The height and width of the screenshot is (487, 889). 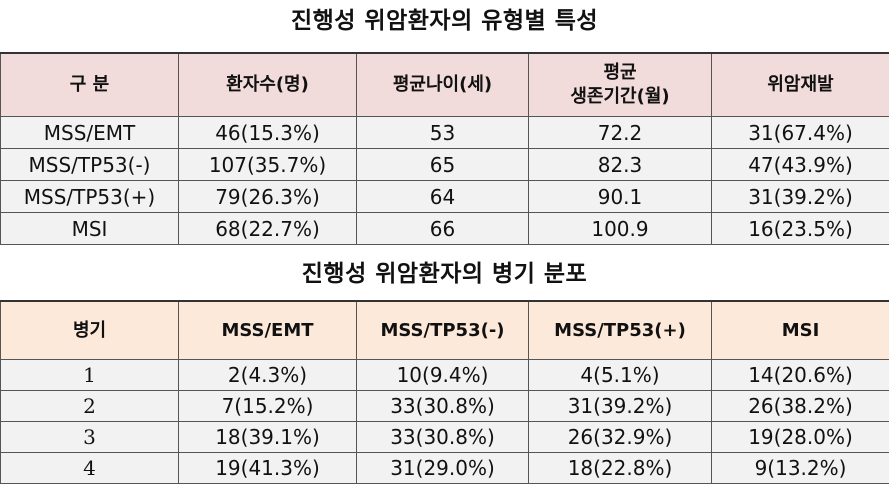 I want to click on table-cell: 7(15.2%), so click(x=267, y=406).